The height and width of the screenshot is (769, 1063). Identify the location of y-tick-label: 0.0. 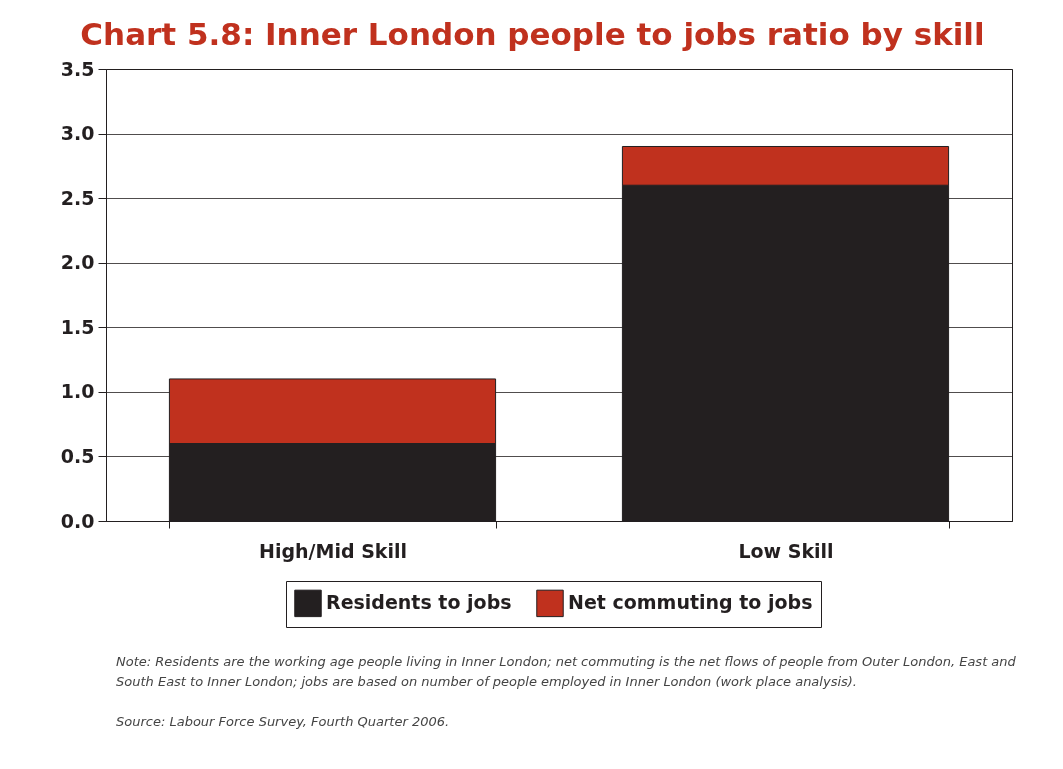
(77, 520).